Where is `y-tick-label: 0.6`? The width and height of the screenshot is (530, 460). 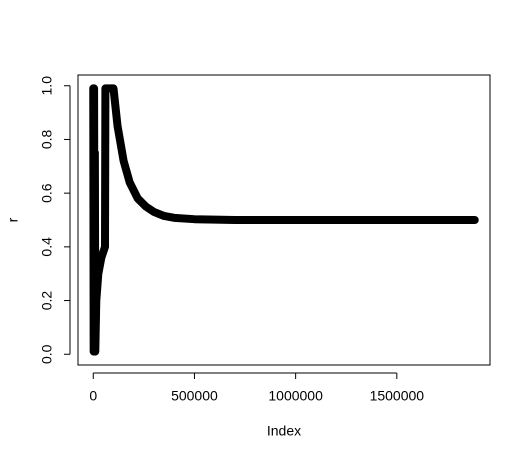 y-tick-label: 0.6 is located at coordinates (47, 193).